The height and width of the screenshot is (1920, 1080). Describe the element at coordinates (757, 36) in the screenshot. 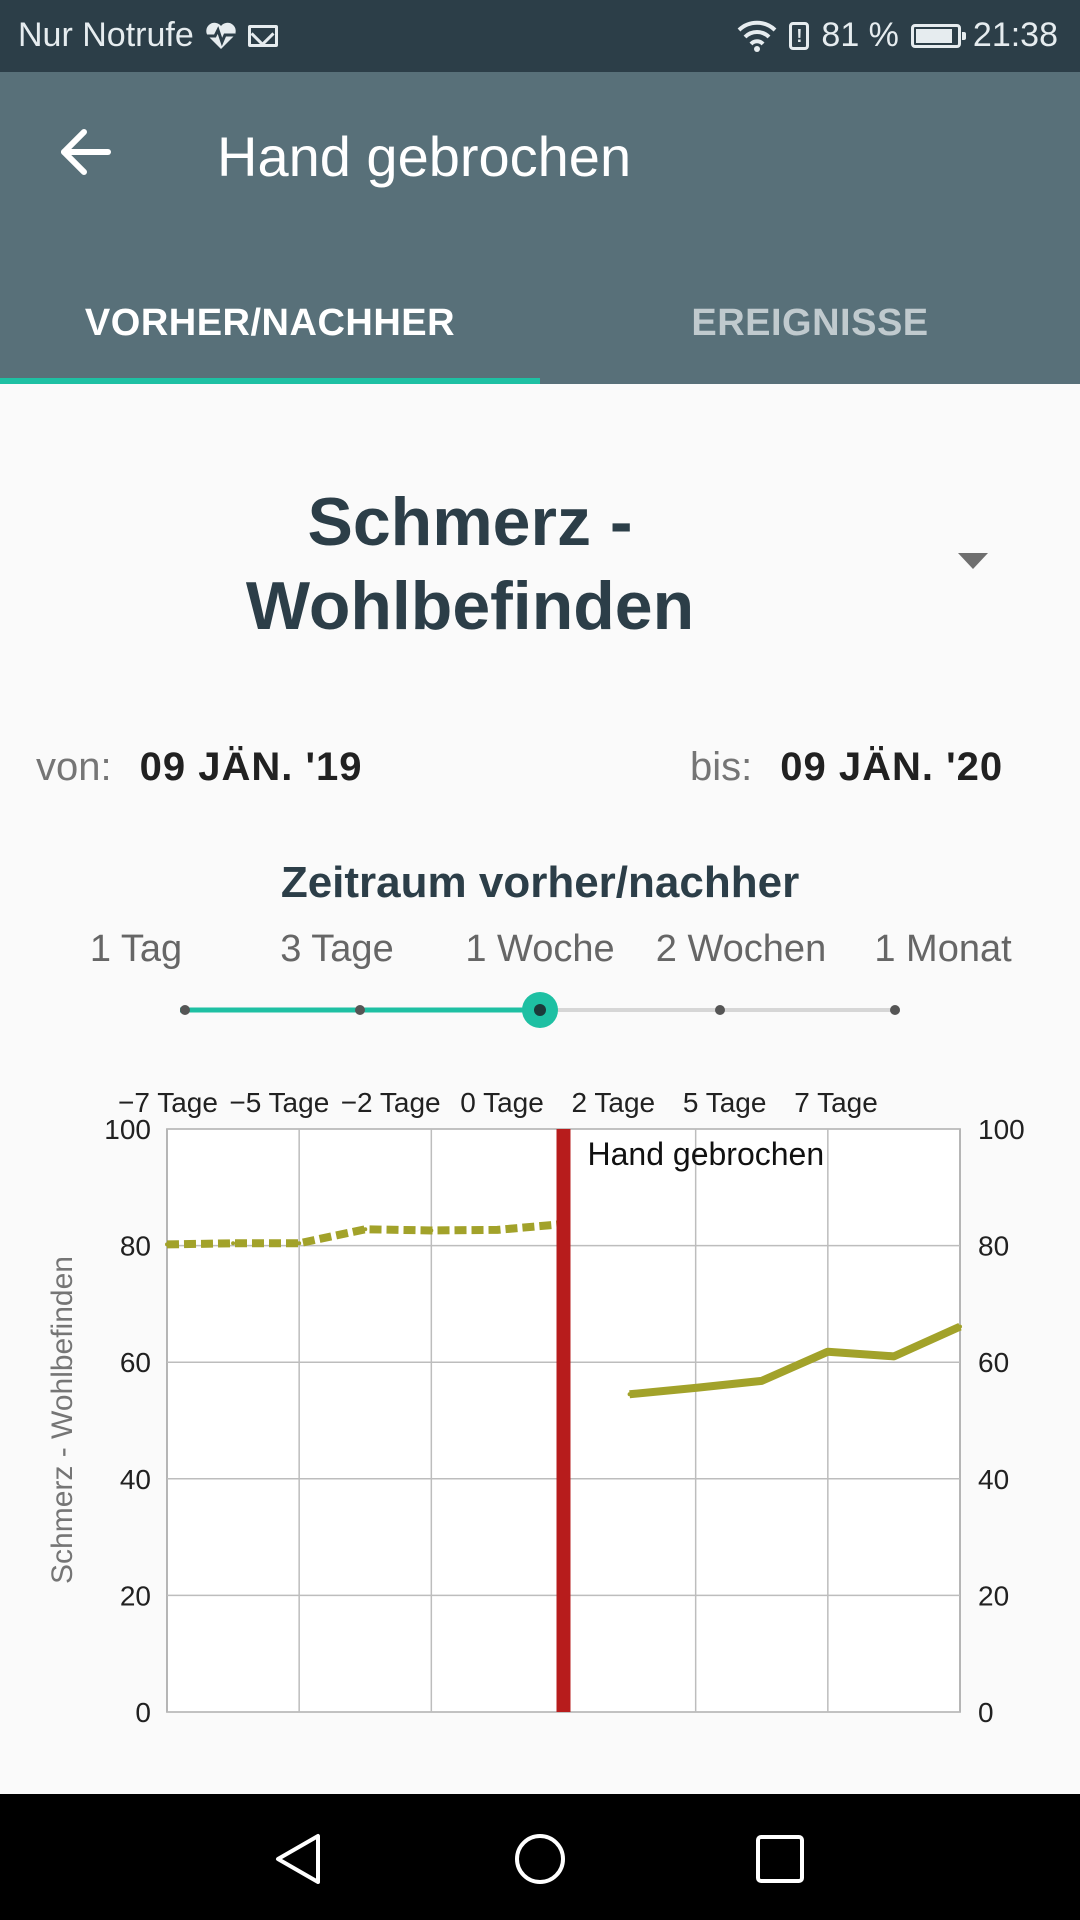

I see `wifi-icon` at that location.